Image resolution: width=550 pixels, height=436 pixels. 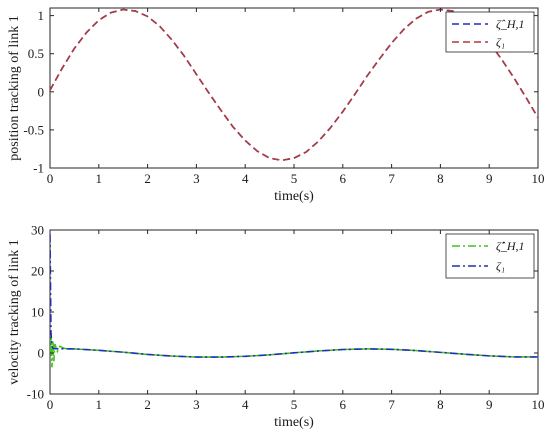 What do you see at coordinates (510, 24) in the screenshot?
I see `legend-label-0: ζ̂_H,1` at bounding box center [510, 24].